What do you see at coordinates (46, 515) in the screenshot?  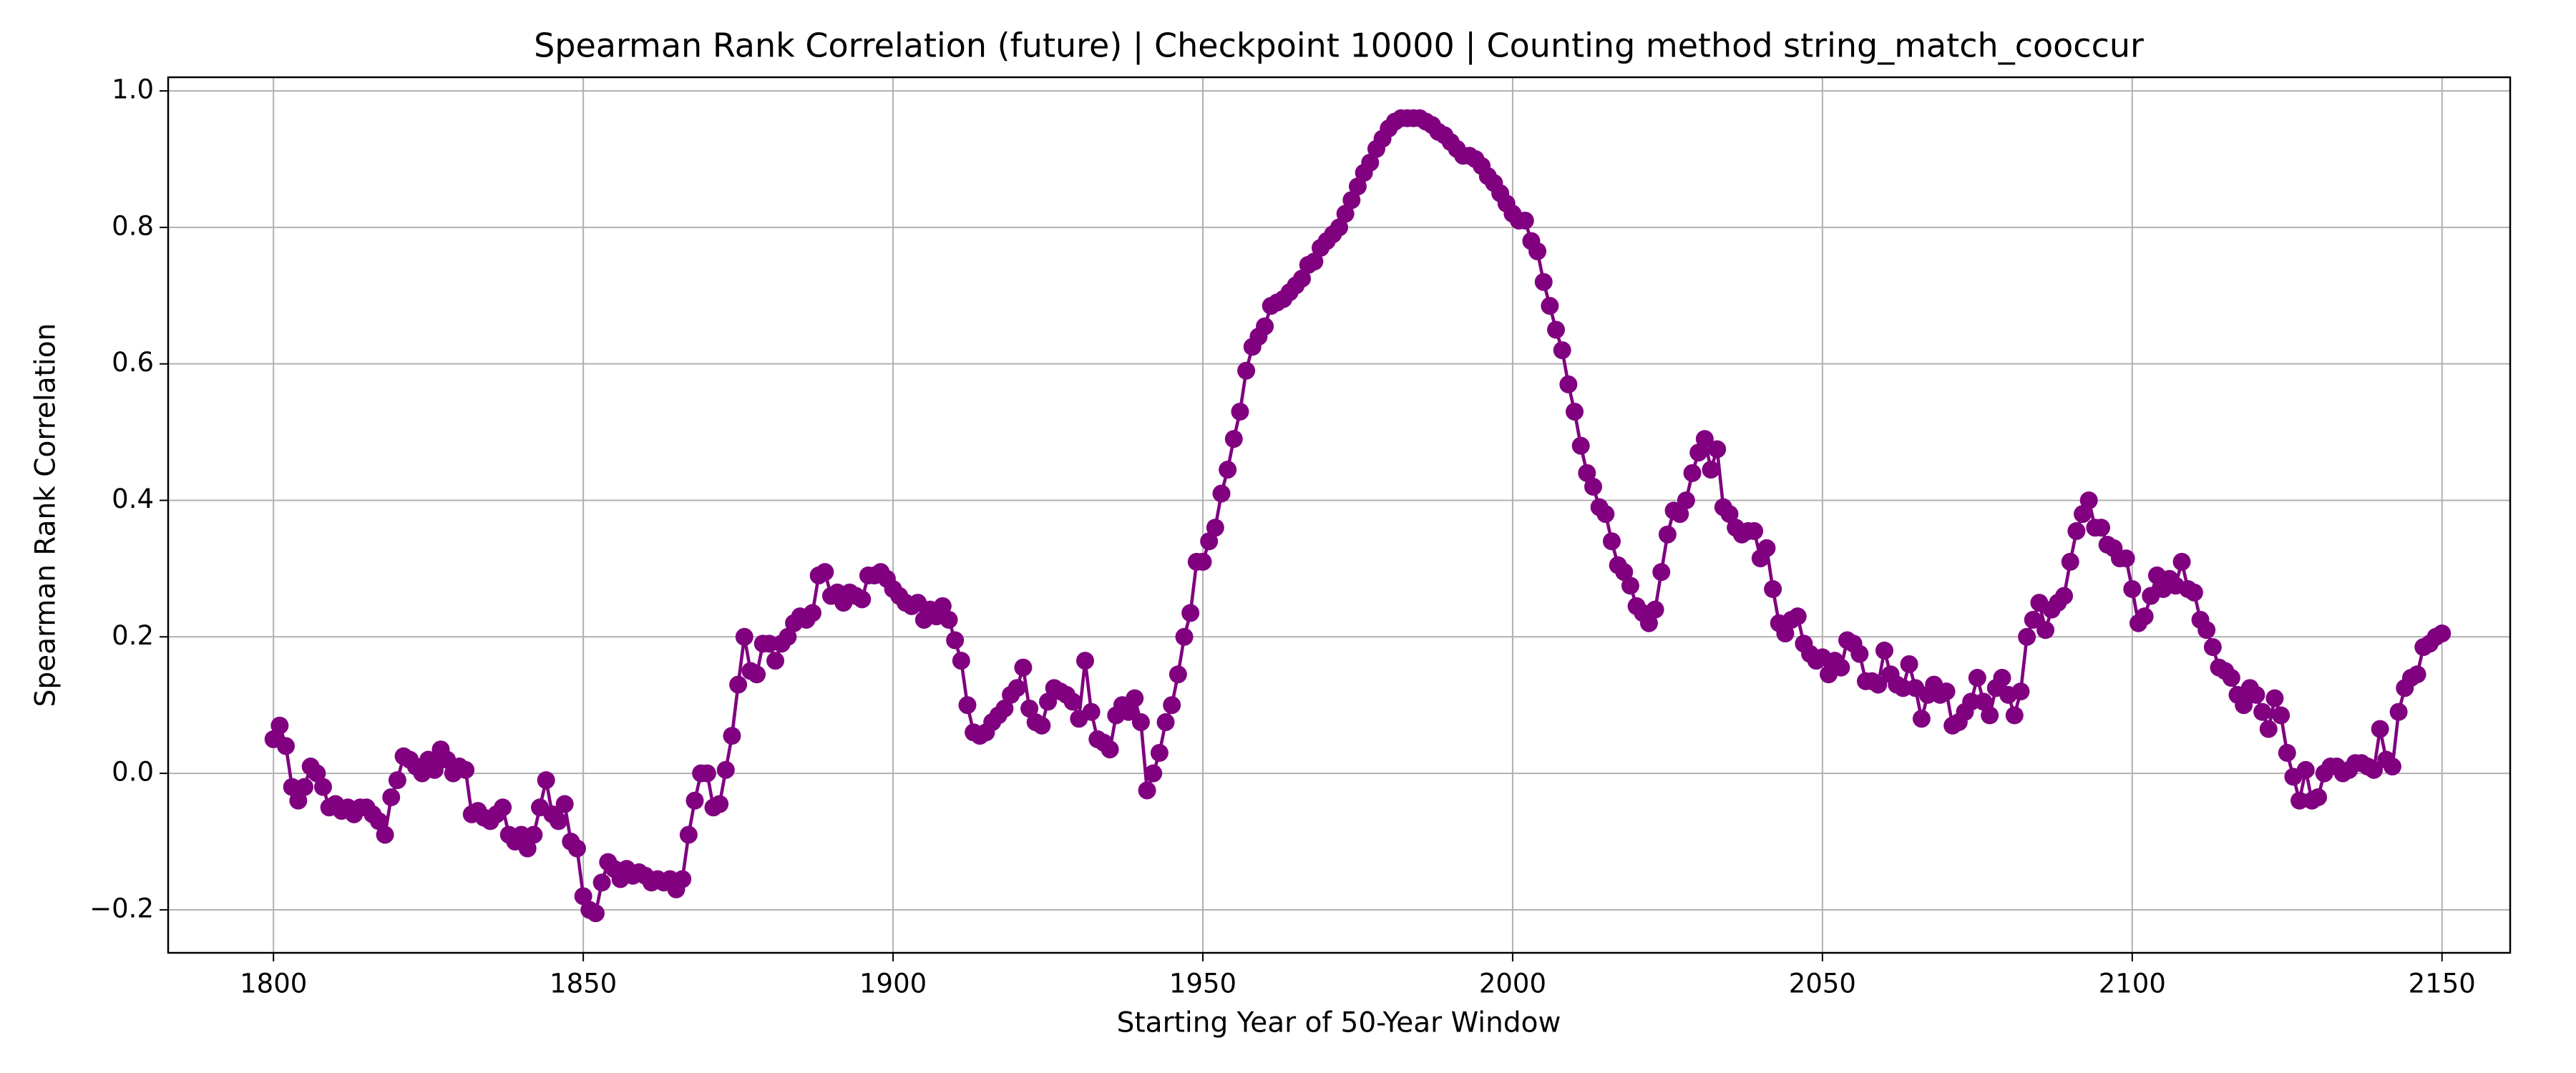 I see `y-axis-label: Spearman Rank Correlation` at bounding box center [46, 515].